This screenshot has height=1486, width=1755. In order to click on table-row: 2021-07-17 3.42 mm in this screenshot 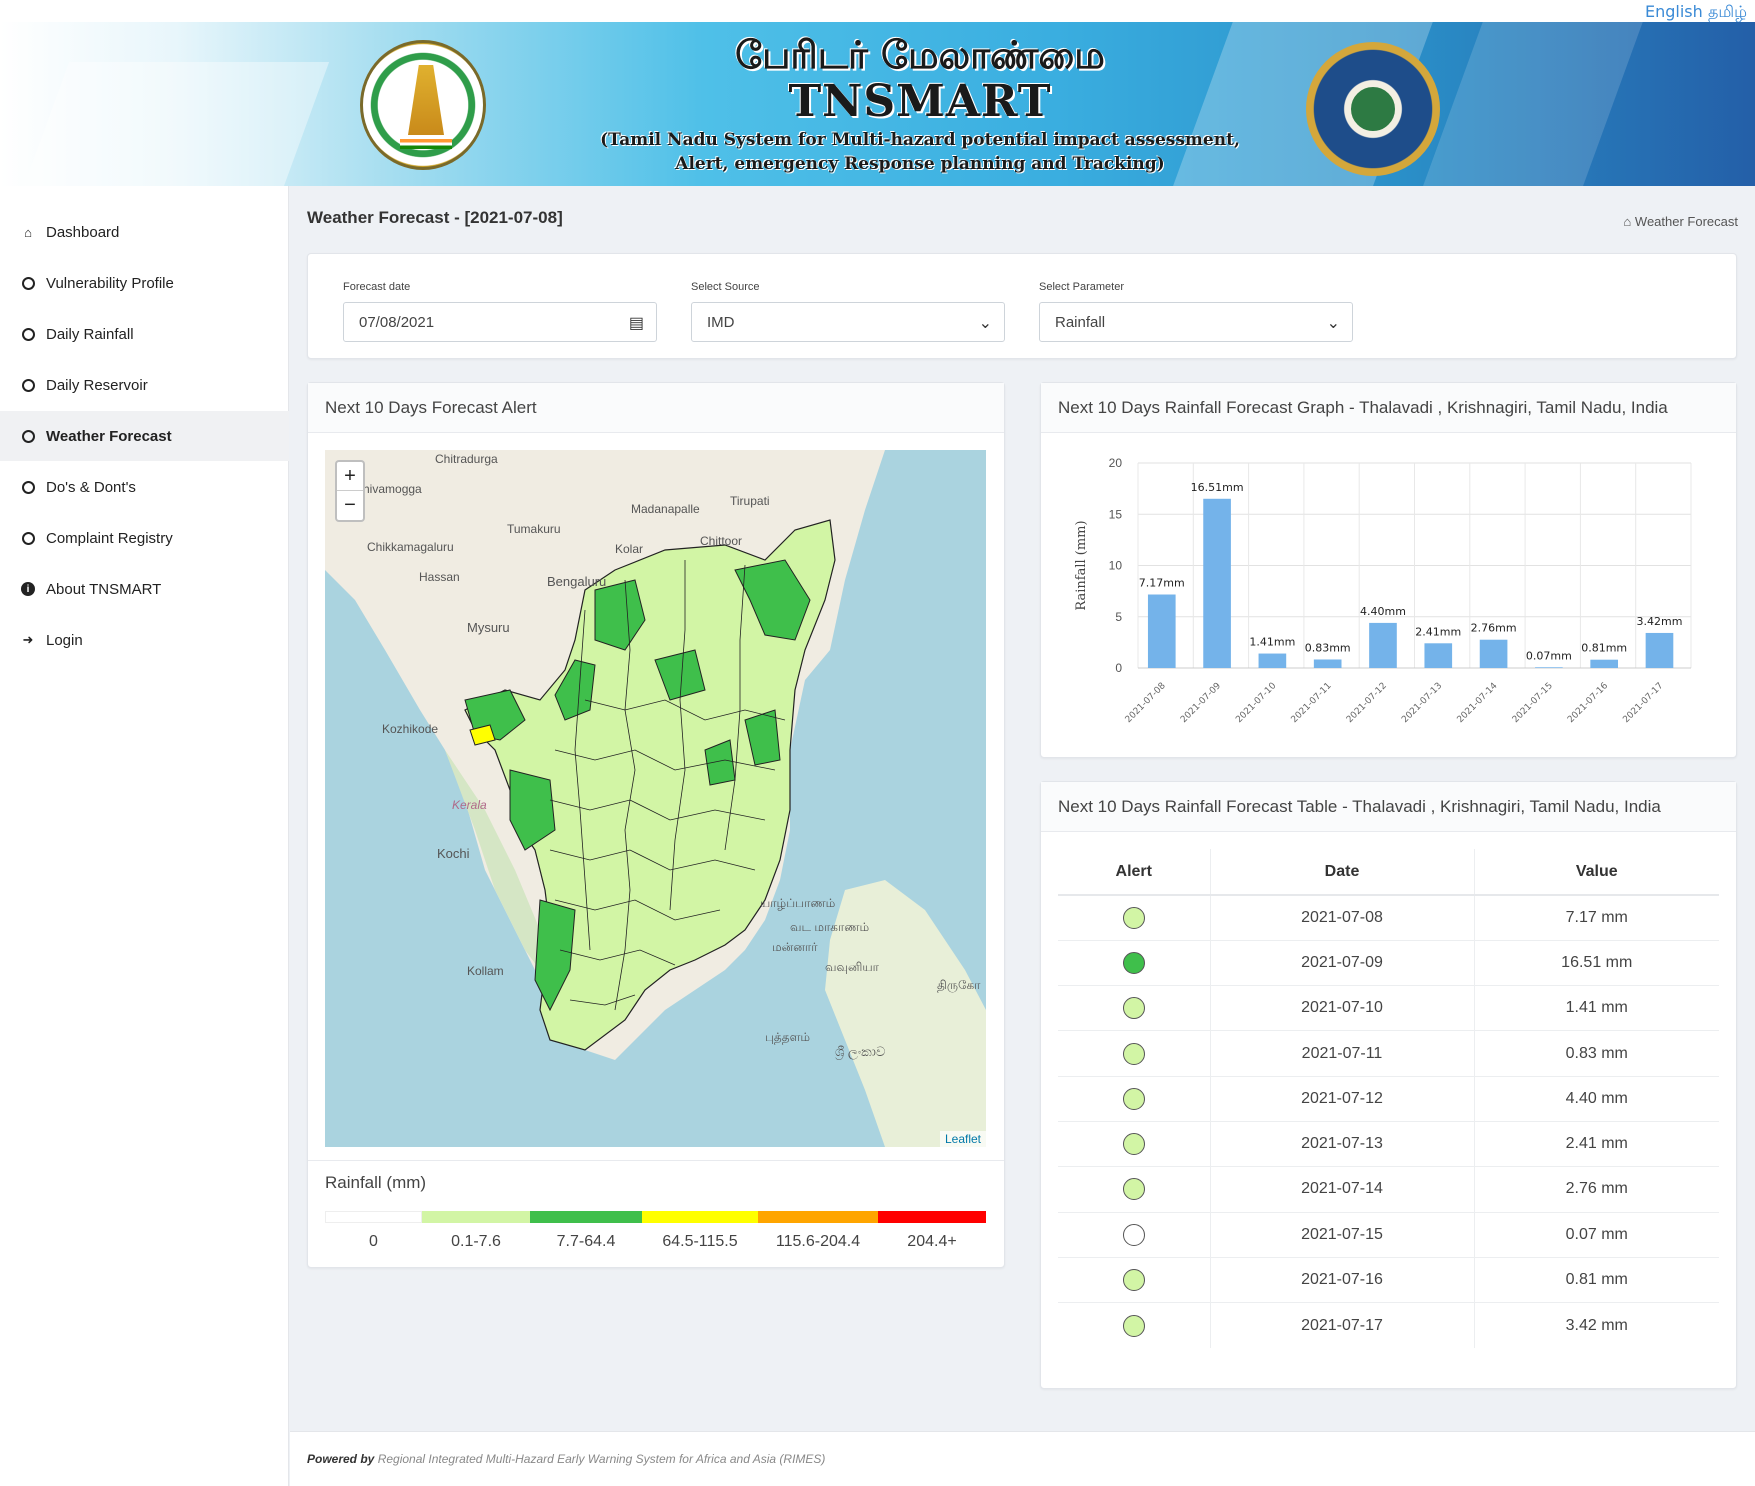, I will do `click(1388, 1325)`.